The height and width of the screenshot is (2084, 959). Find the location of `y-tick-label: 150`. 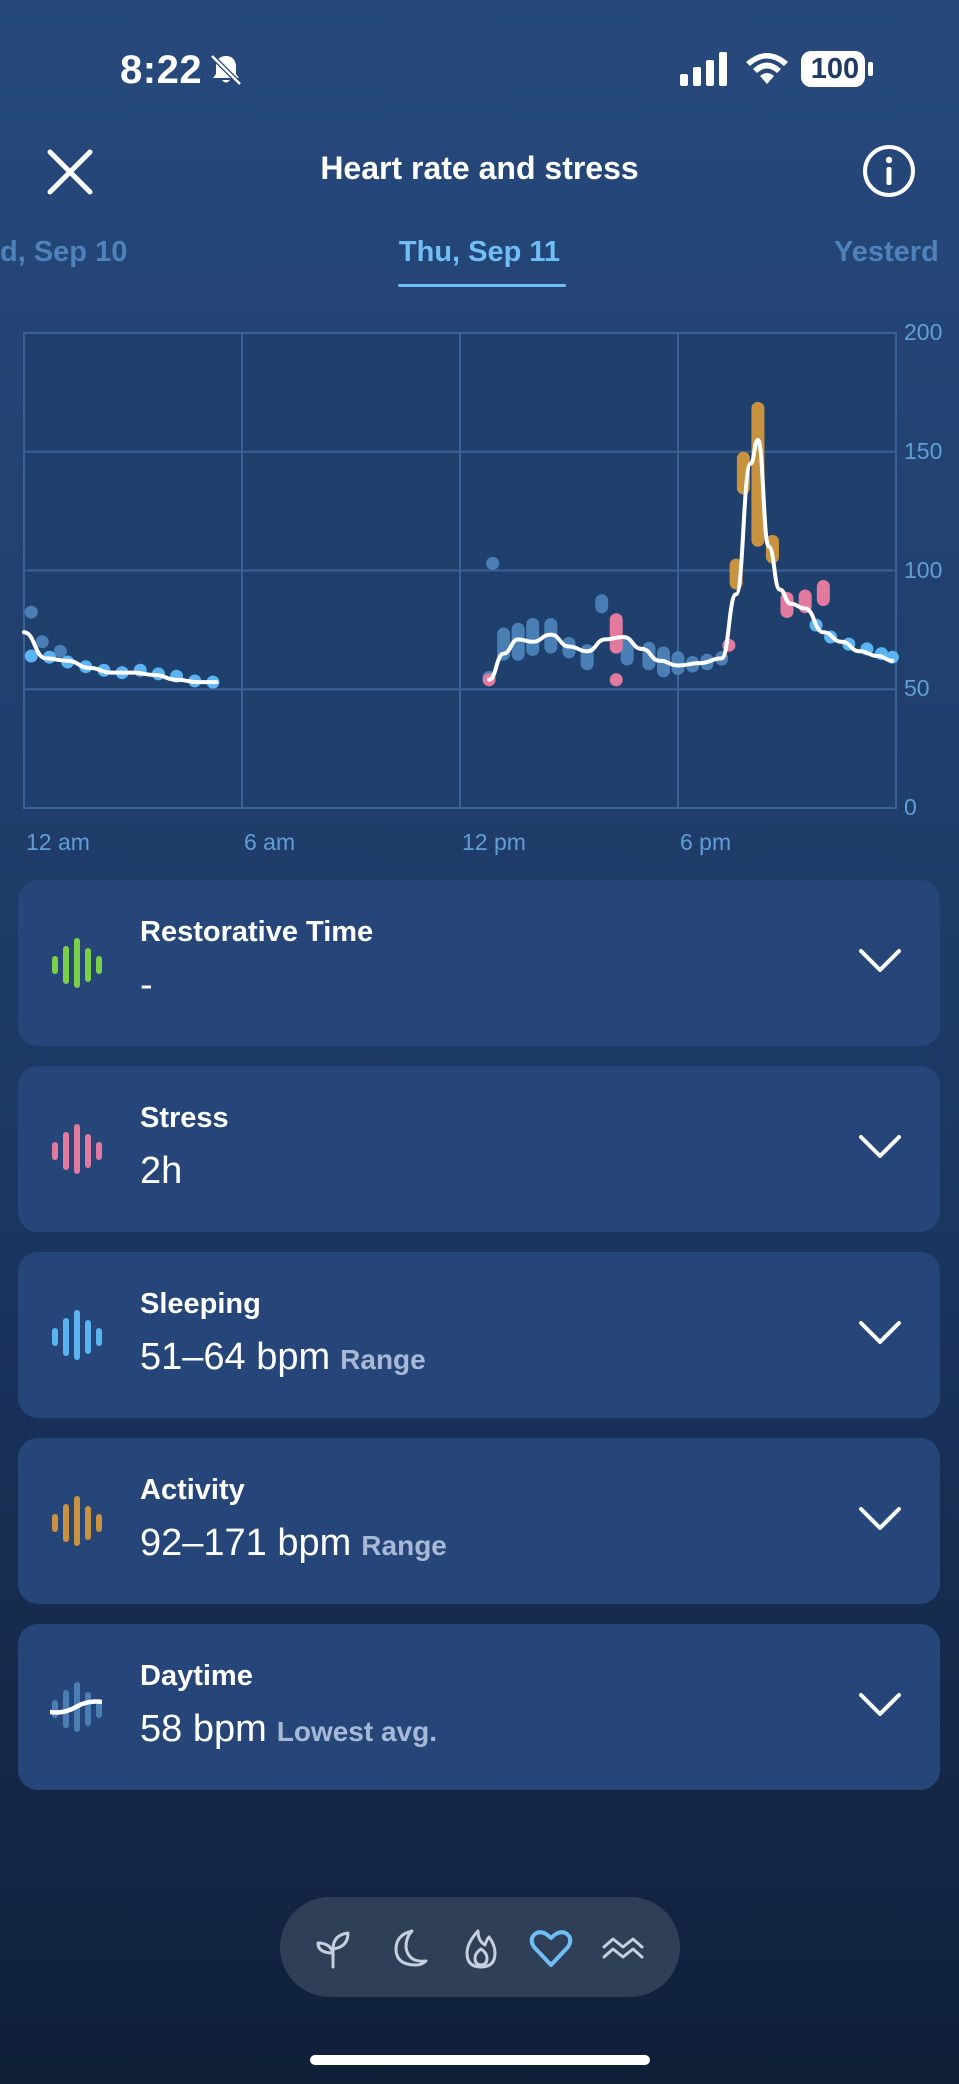

y-tick-label: 150 is located at coordinates (923, 450).